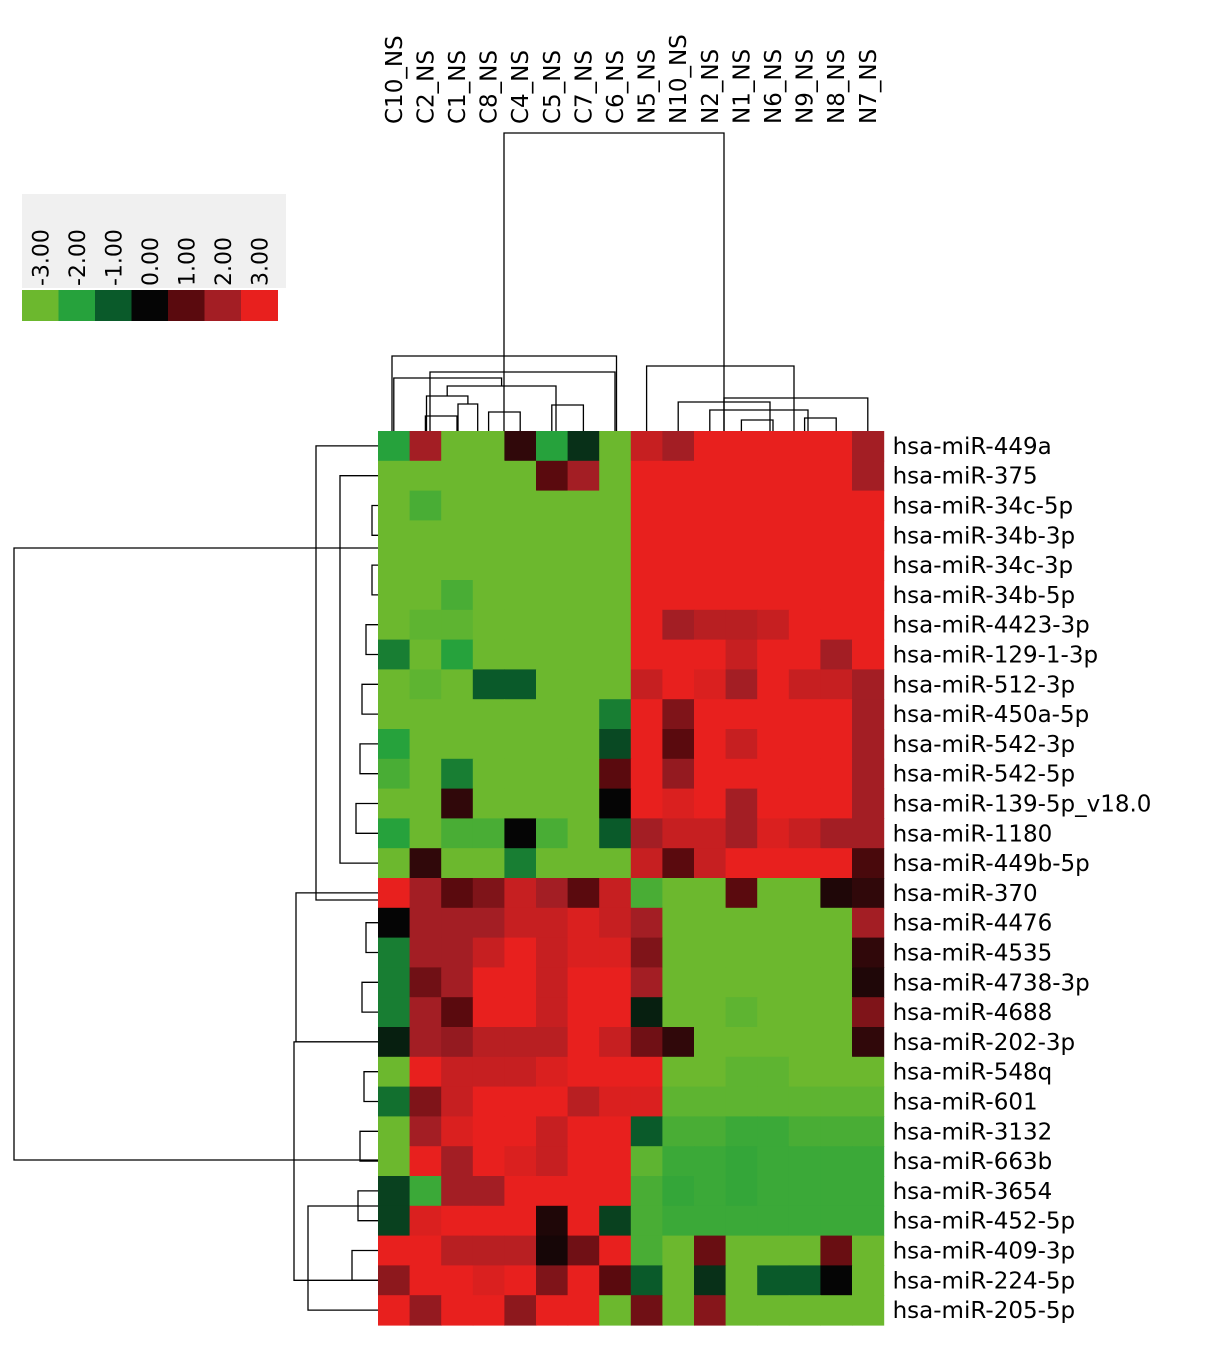  I want to click on row-label: hsa-miR-139-5p_v18.0, so click(1022, 805).